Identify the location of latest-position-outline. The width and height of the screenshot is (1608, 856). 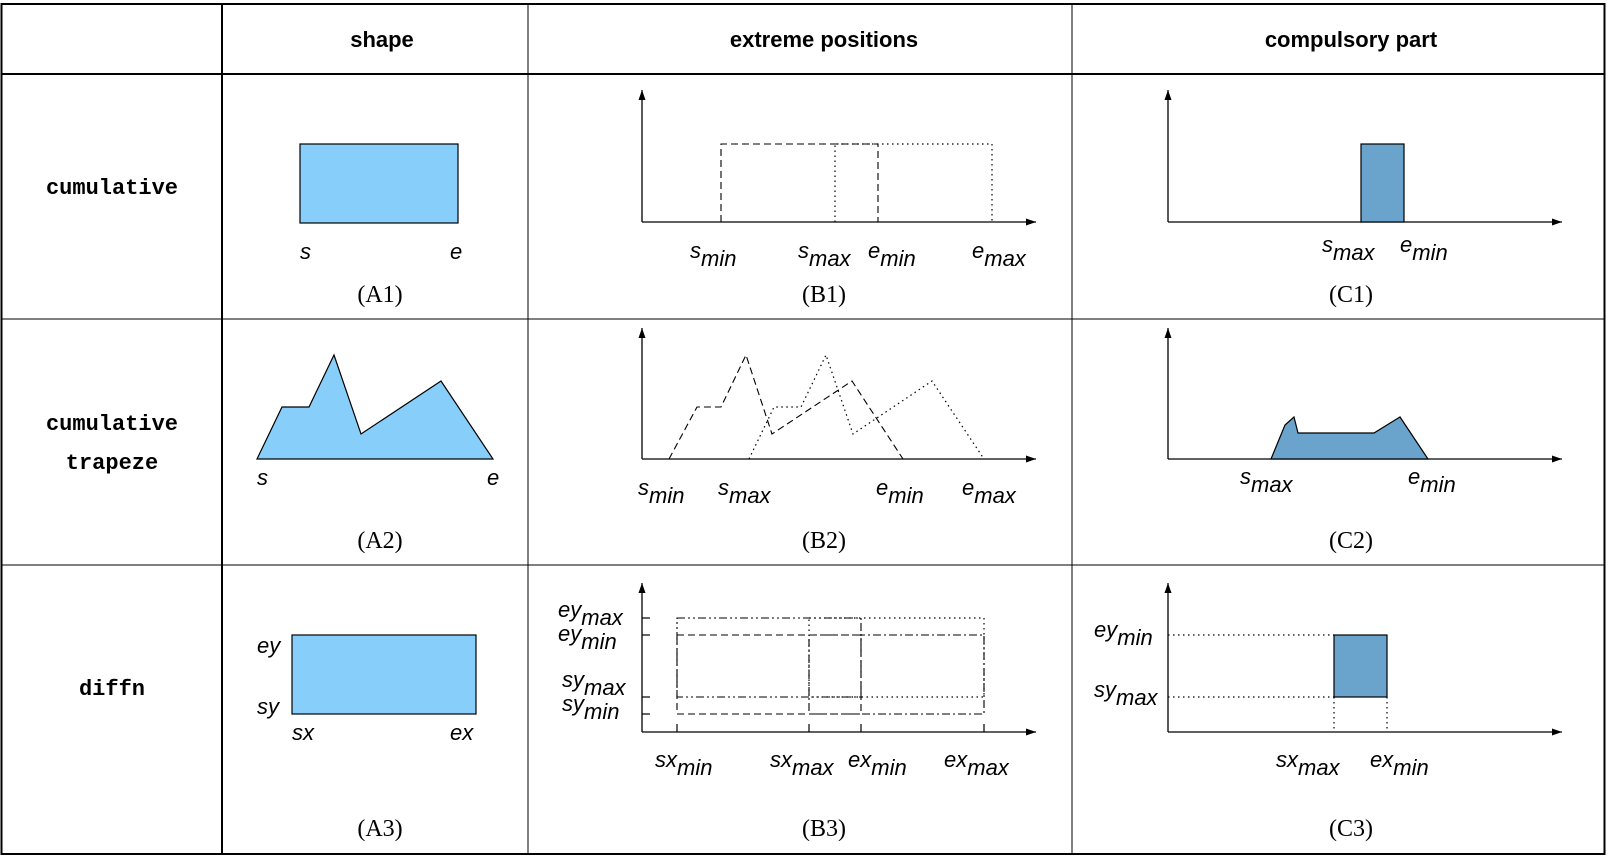
(913, 182).